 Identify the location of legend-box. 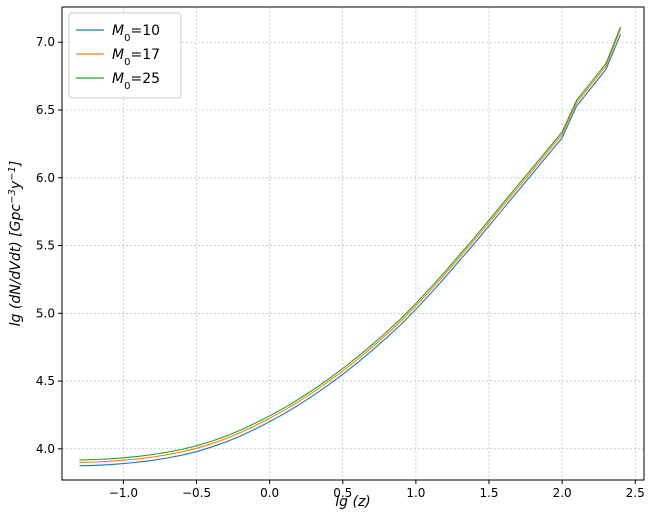
(125, 55).